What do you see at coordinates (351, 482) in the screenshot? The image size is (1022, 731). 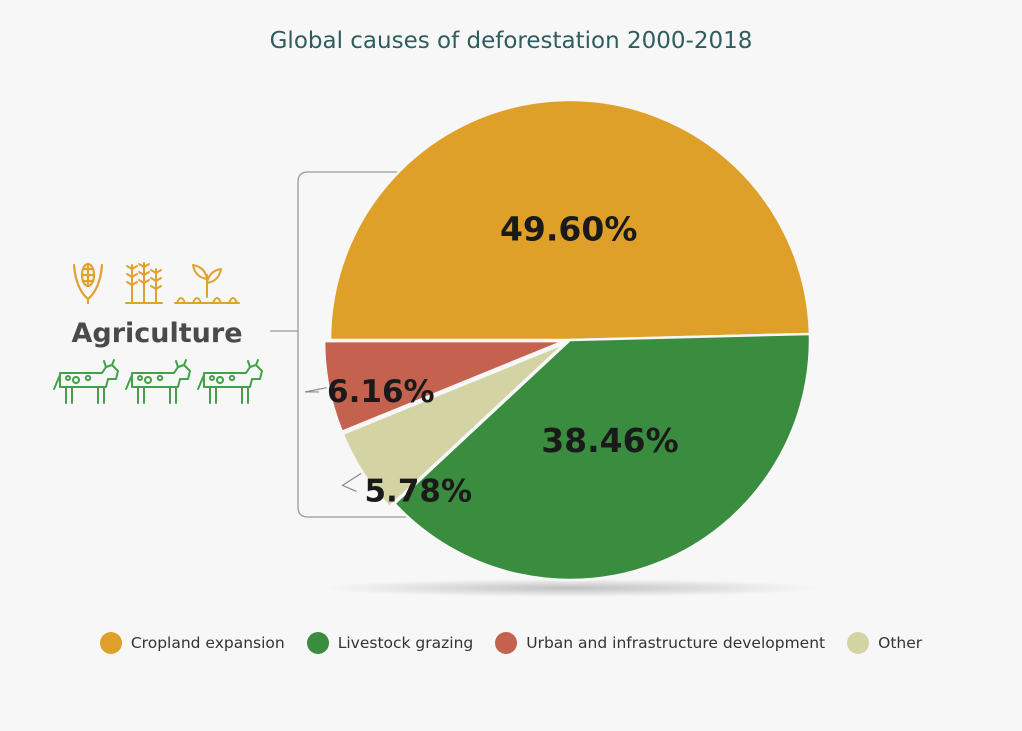 I see `leader-line-other` at bounding box center [351, 482].